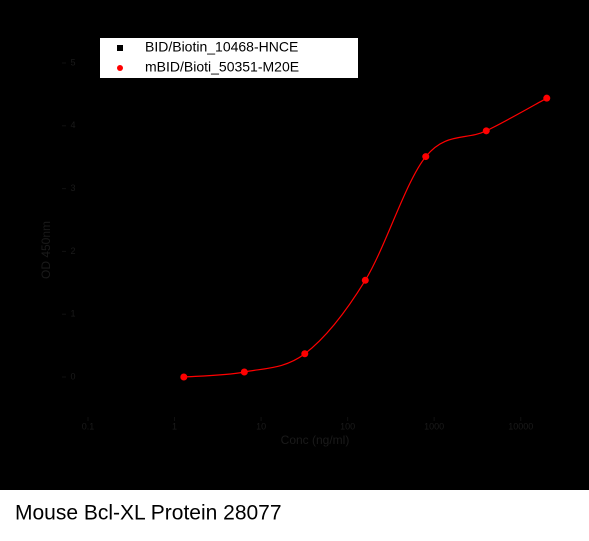 The width and height of the screenshot is (589, 541). I want to click on x-tick-label: 10000, so click(520, 426).